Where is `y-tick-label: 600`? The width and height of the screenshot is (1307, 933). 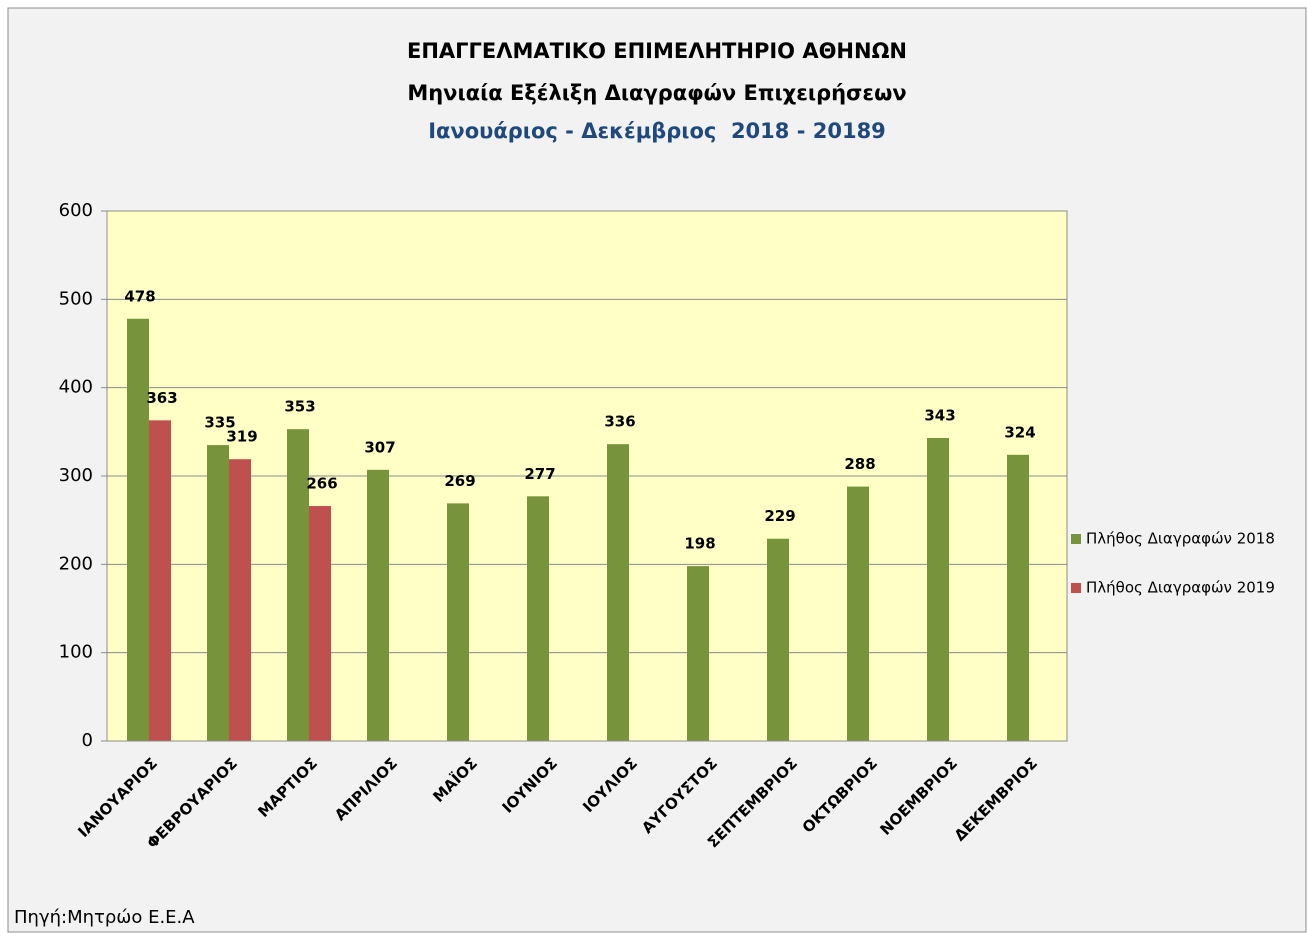
y-tick-label: 600 is located at coordinates (76, 210).